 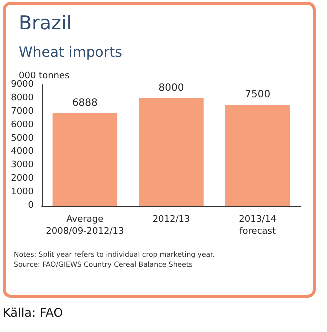 What do you see at coordinates (85, 226) in the screenshot?
I see `x-tick-label: Average 2008/09-2012/13` at bounding box center [85, 226].